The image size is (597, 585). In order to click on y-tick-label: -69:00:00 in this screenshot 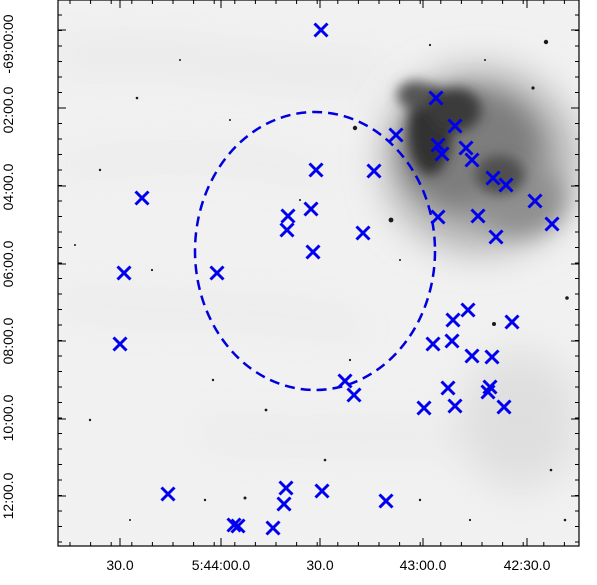, I will do `click(8, 43)`.